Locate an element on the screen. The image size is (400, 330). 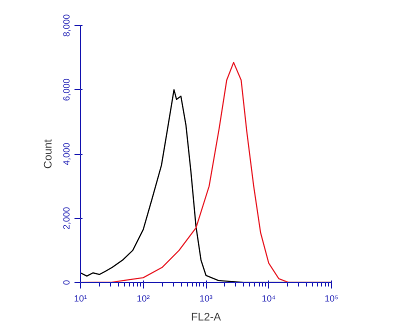
y-tick-label: 2,000 is located at coordinates (67, 218).